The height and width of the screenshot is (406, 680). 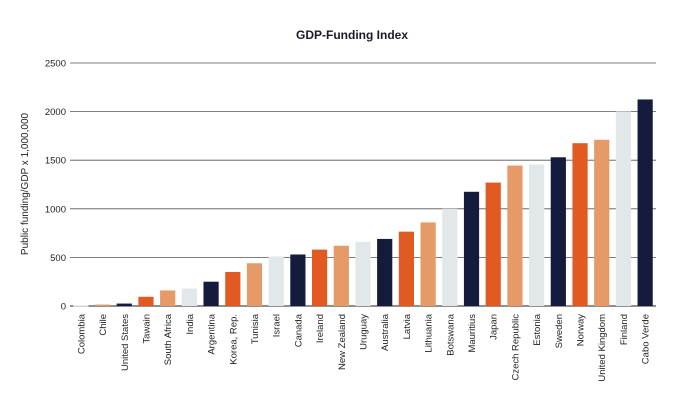 What do you see at coordinates (352, 35) in the screenshot?
I see `chart-title: GDP-Funding Index` at bounding box center [352, 35].